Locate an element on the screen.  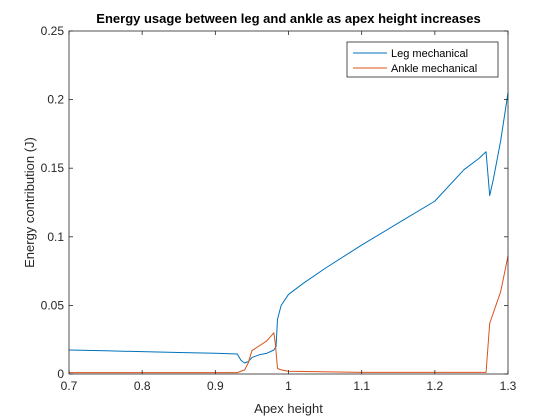
x-tick-label: 1.3 is located at coordinates (508, 386).